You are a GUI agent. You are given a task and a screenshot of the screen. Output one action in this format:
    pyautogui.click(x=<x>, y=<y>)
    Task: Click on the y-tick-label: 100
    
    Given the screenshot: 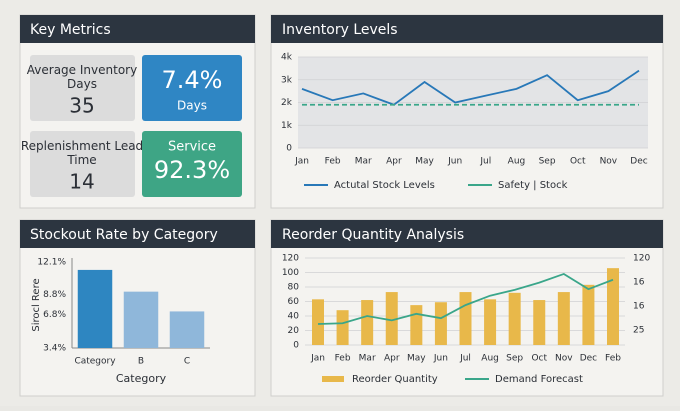 What is the action you would take?
    pyautogui.click(x=290, y=273)
    